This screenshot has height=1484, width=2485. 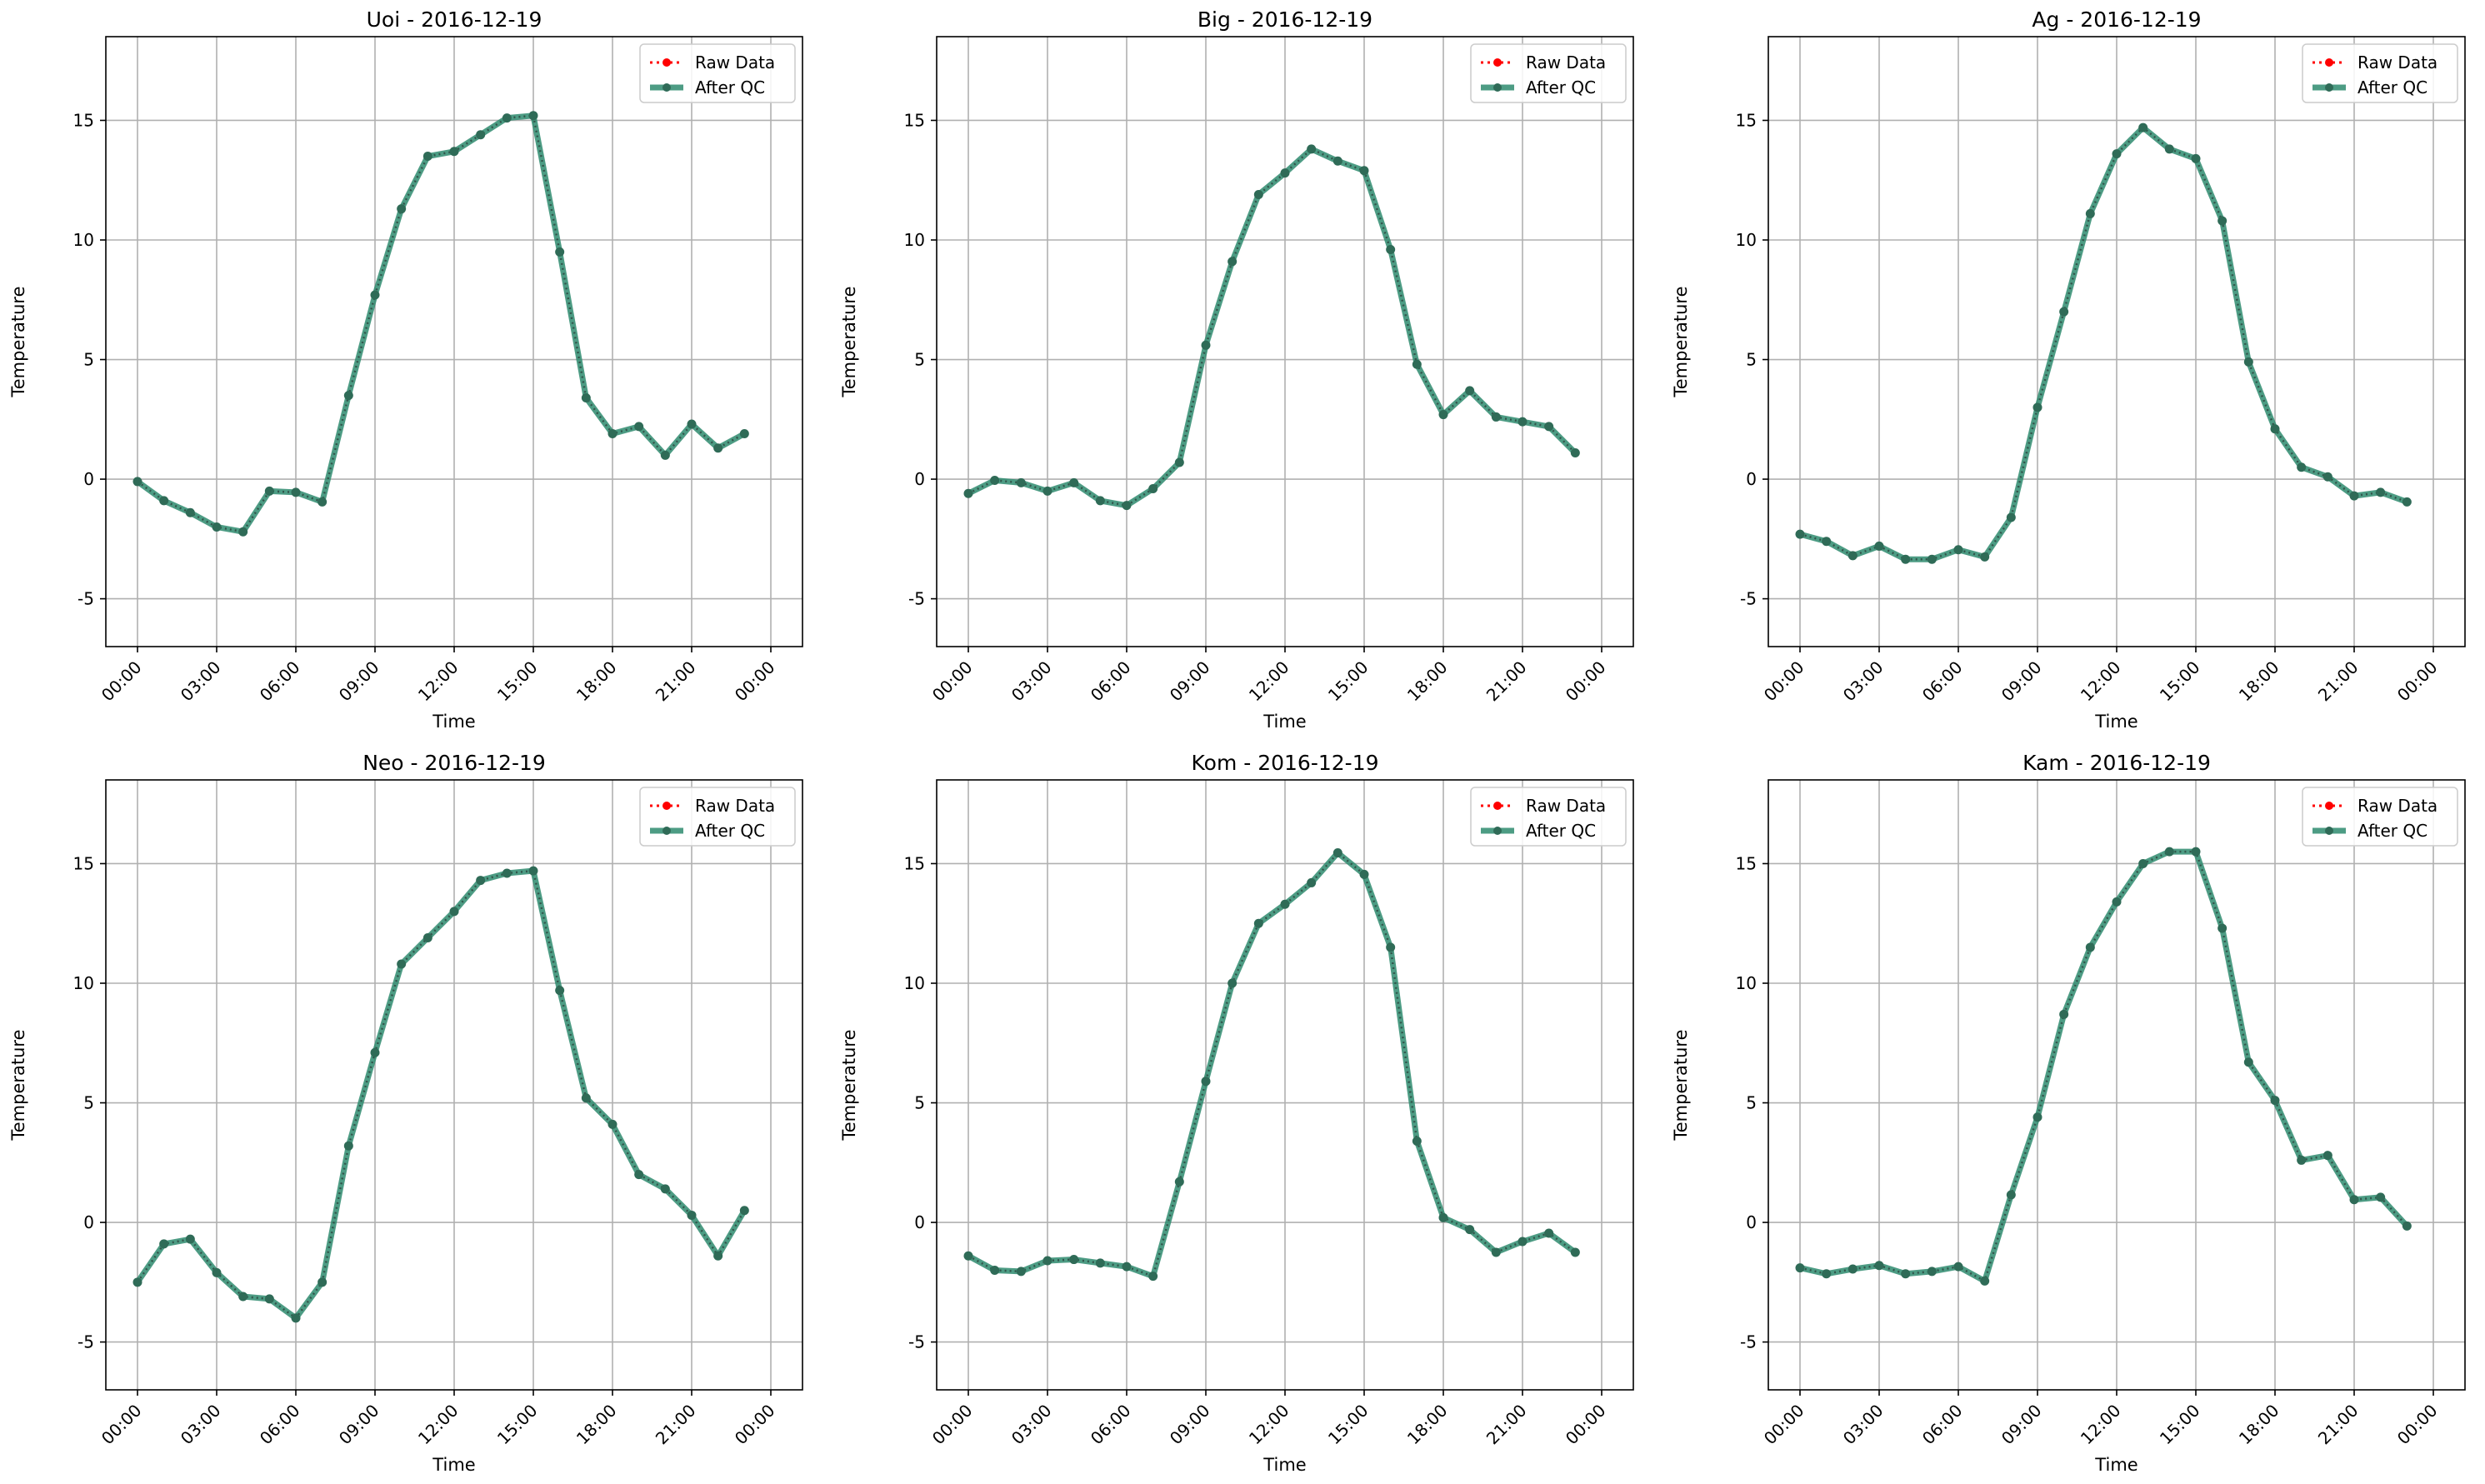 What do you see at coordinates (919, 479) in the screenshot?
I see `y-tick-label: 0` at bounding box center [919, 479].